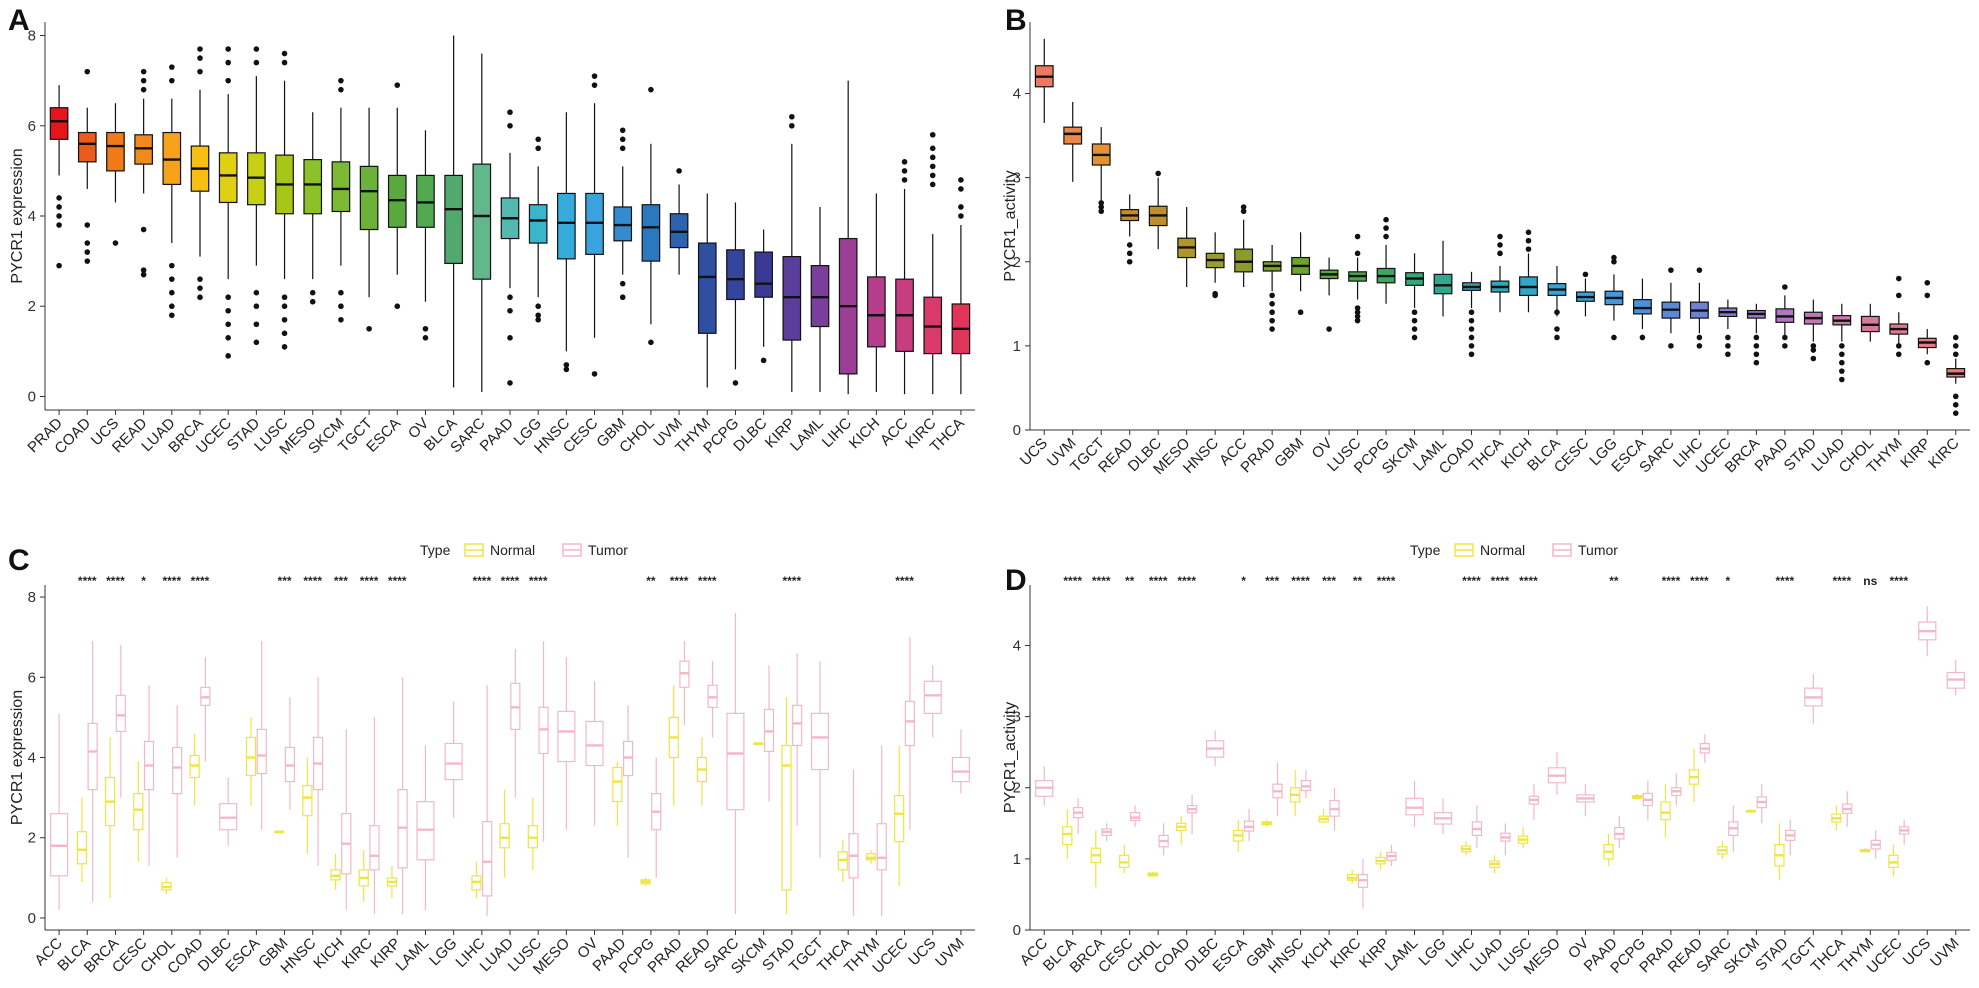  What do you see at coordinates (32, 126) in the screenshot?
I see `y-tick-label: 6` at bounding box center [32, 126].